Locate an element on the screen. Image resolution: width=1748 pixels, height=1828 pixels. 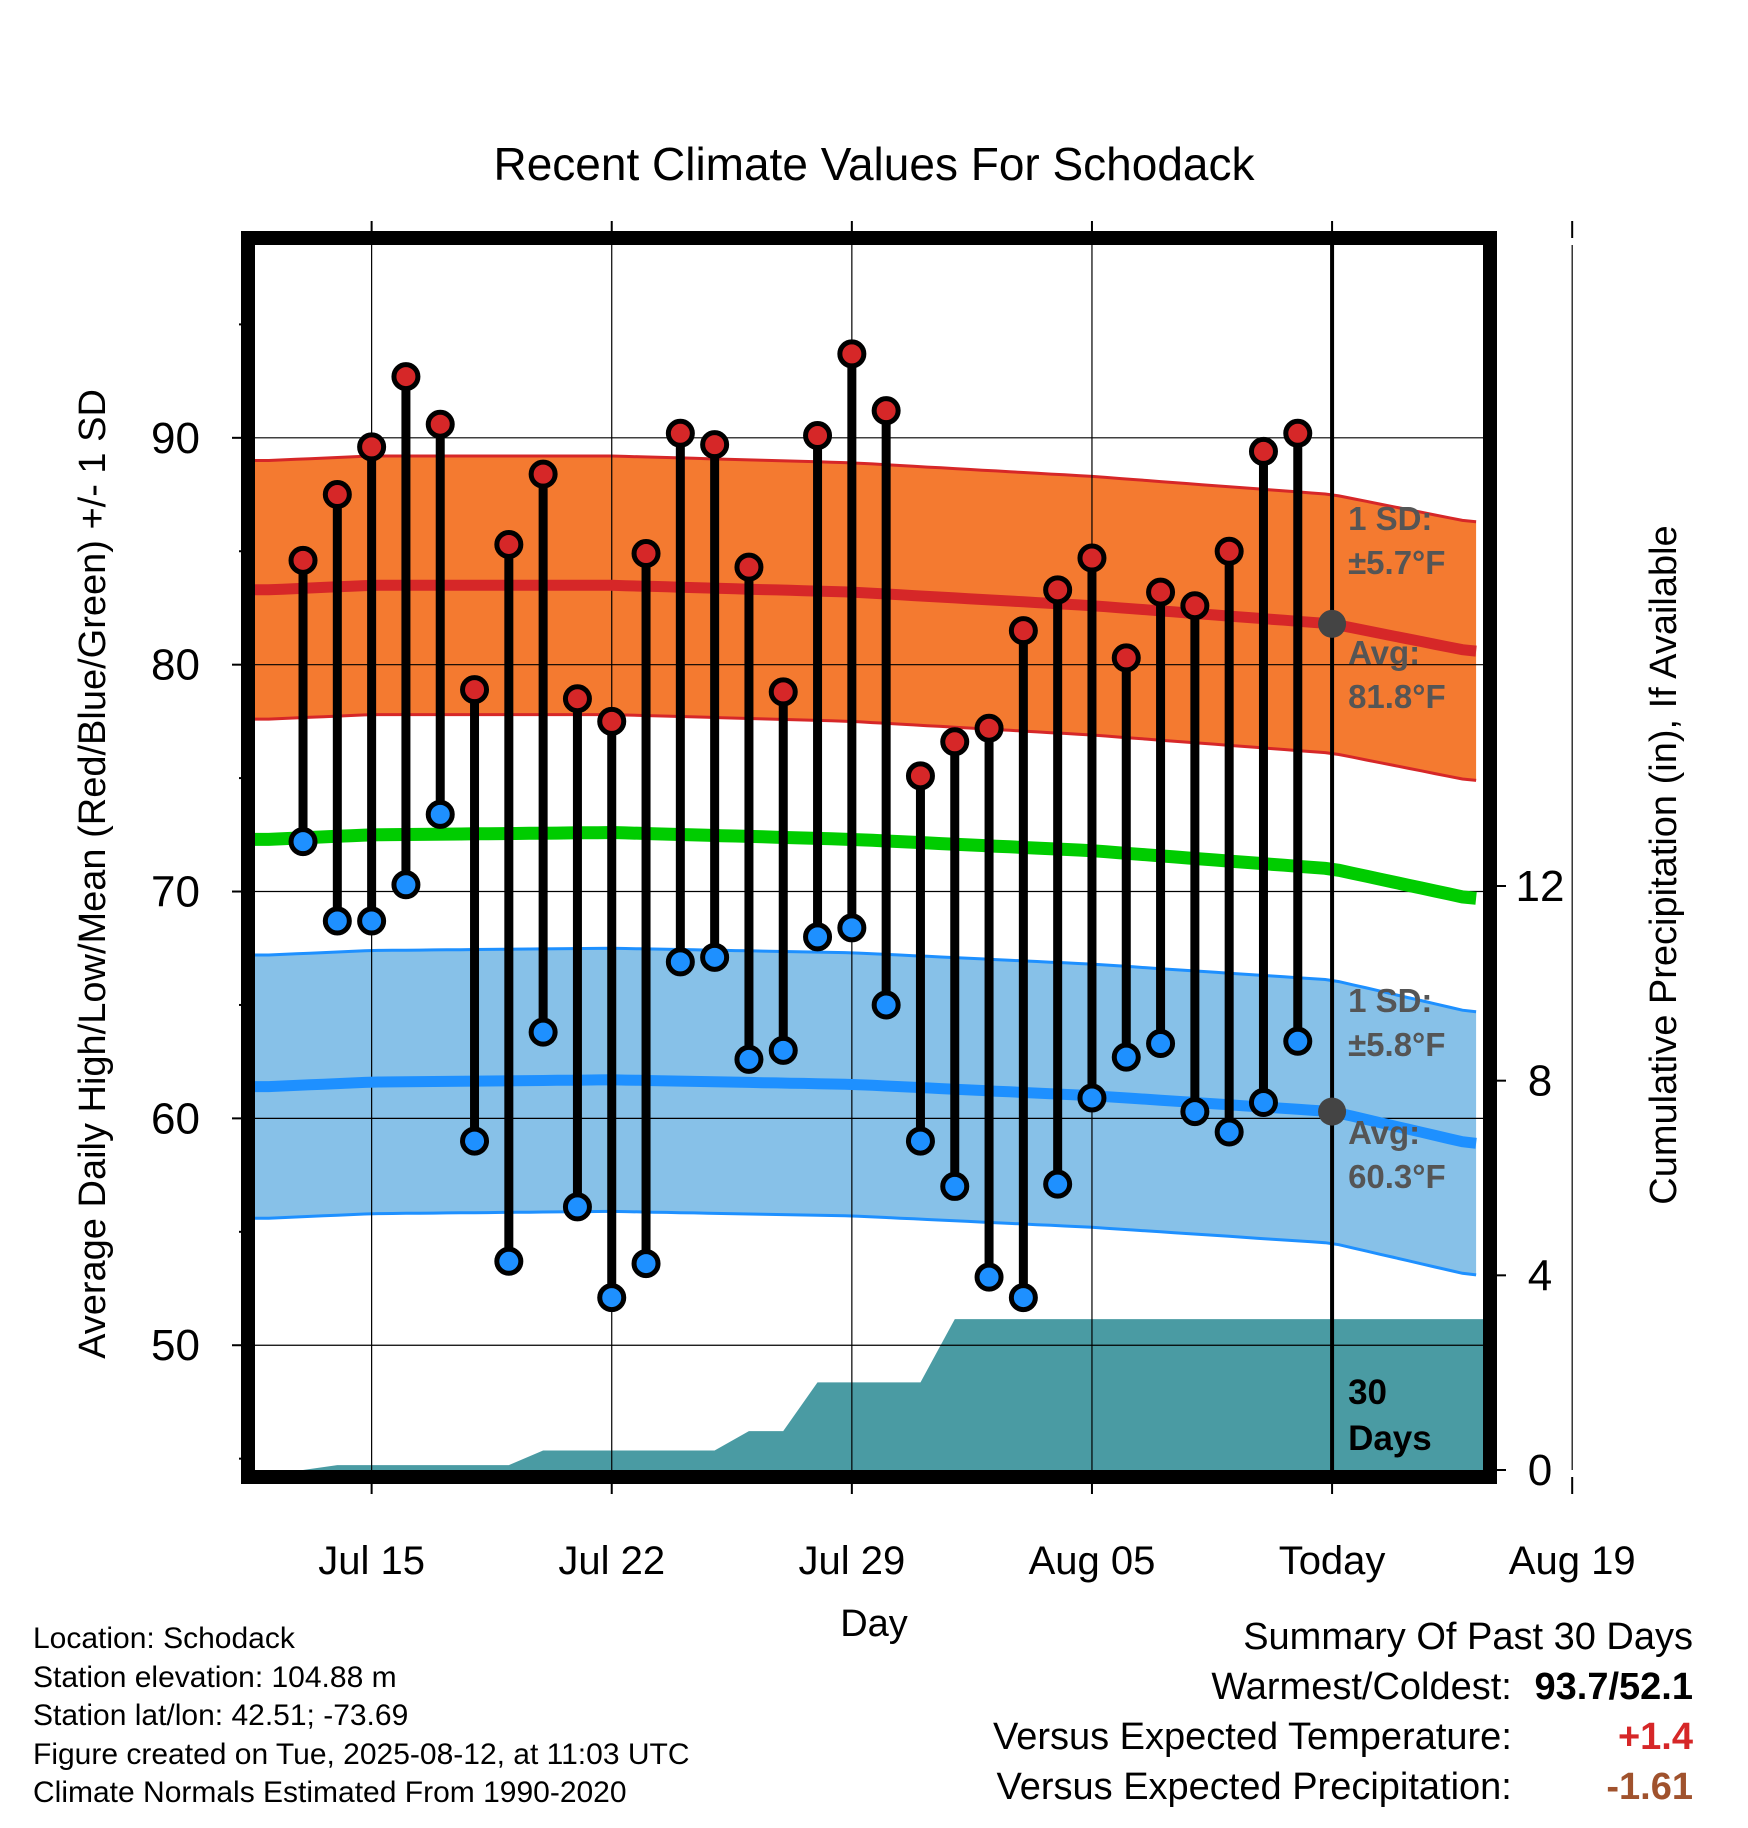
summary-precip-label: Versus Expected Precipitation: is located at coordinates (1254, 1787).